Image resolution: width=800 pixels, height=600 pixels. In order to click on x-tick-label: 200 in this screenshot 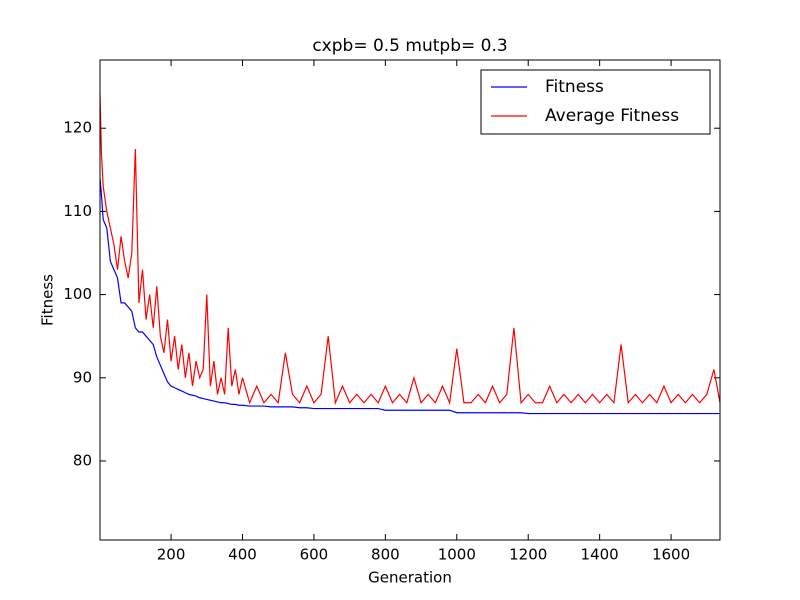, I will do `click(171, 555)`.